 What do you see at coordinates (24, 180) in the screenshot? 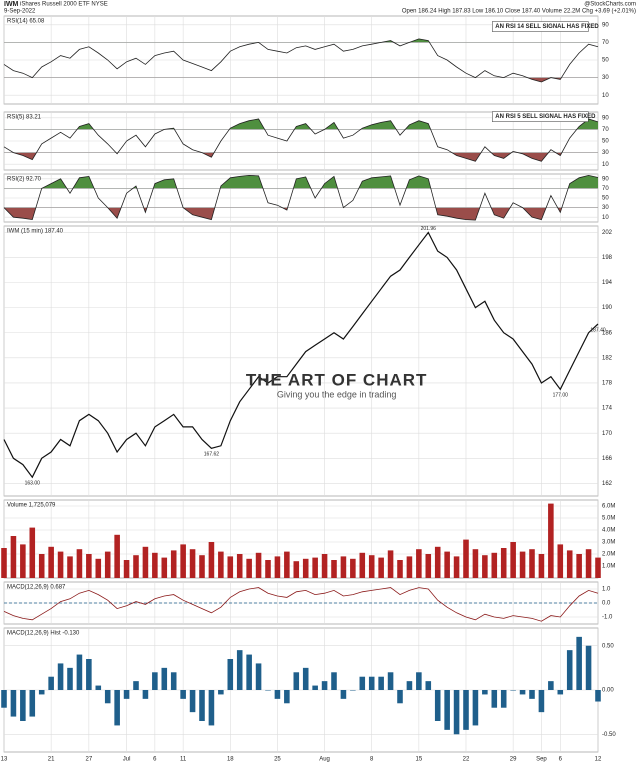
I see `panel-label: RSI(2) 92.70` at bounding box center [24, 180].